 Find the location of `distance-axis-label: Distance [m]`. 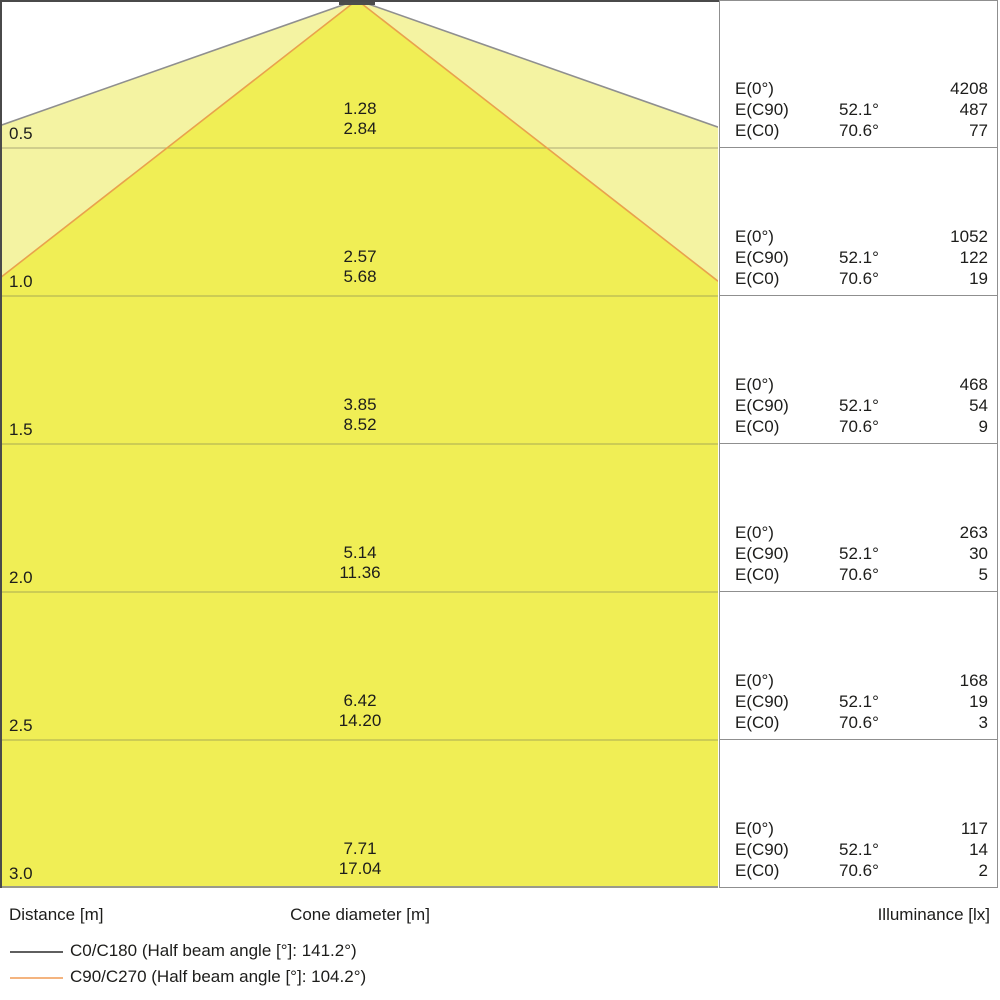

distance-axis-label: Distance [m] is located at coordinates (56, 914).